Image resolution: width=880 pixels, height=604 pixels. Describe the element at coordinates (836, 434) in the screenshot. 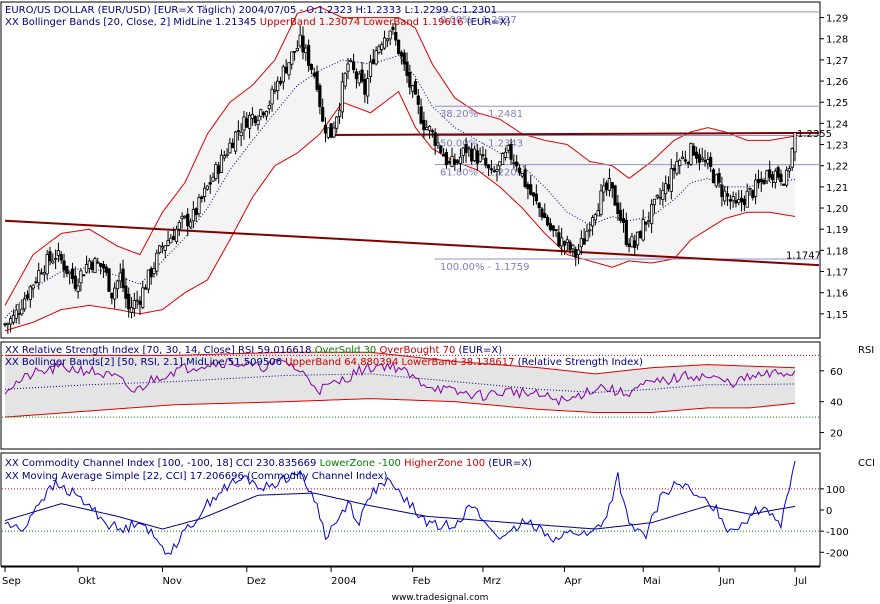

I see `rsi-tick-label: 20` at that location.